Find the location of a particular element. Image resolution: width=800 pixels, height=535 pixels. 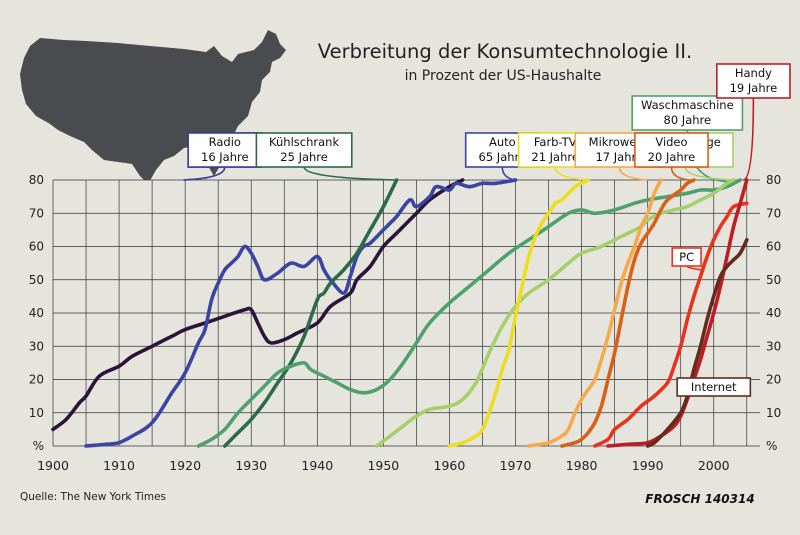

chart-title: Verbreitung der Konsumtechnologie II. is located at coordinates (505, 51).